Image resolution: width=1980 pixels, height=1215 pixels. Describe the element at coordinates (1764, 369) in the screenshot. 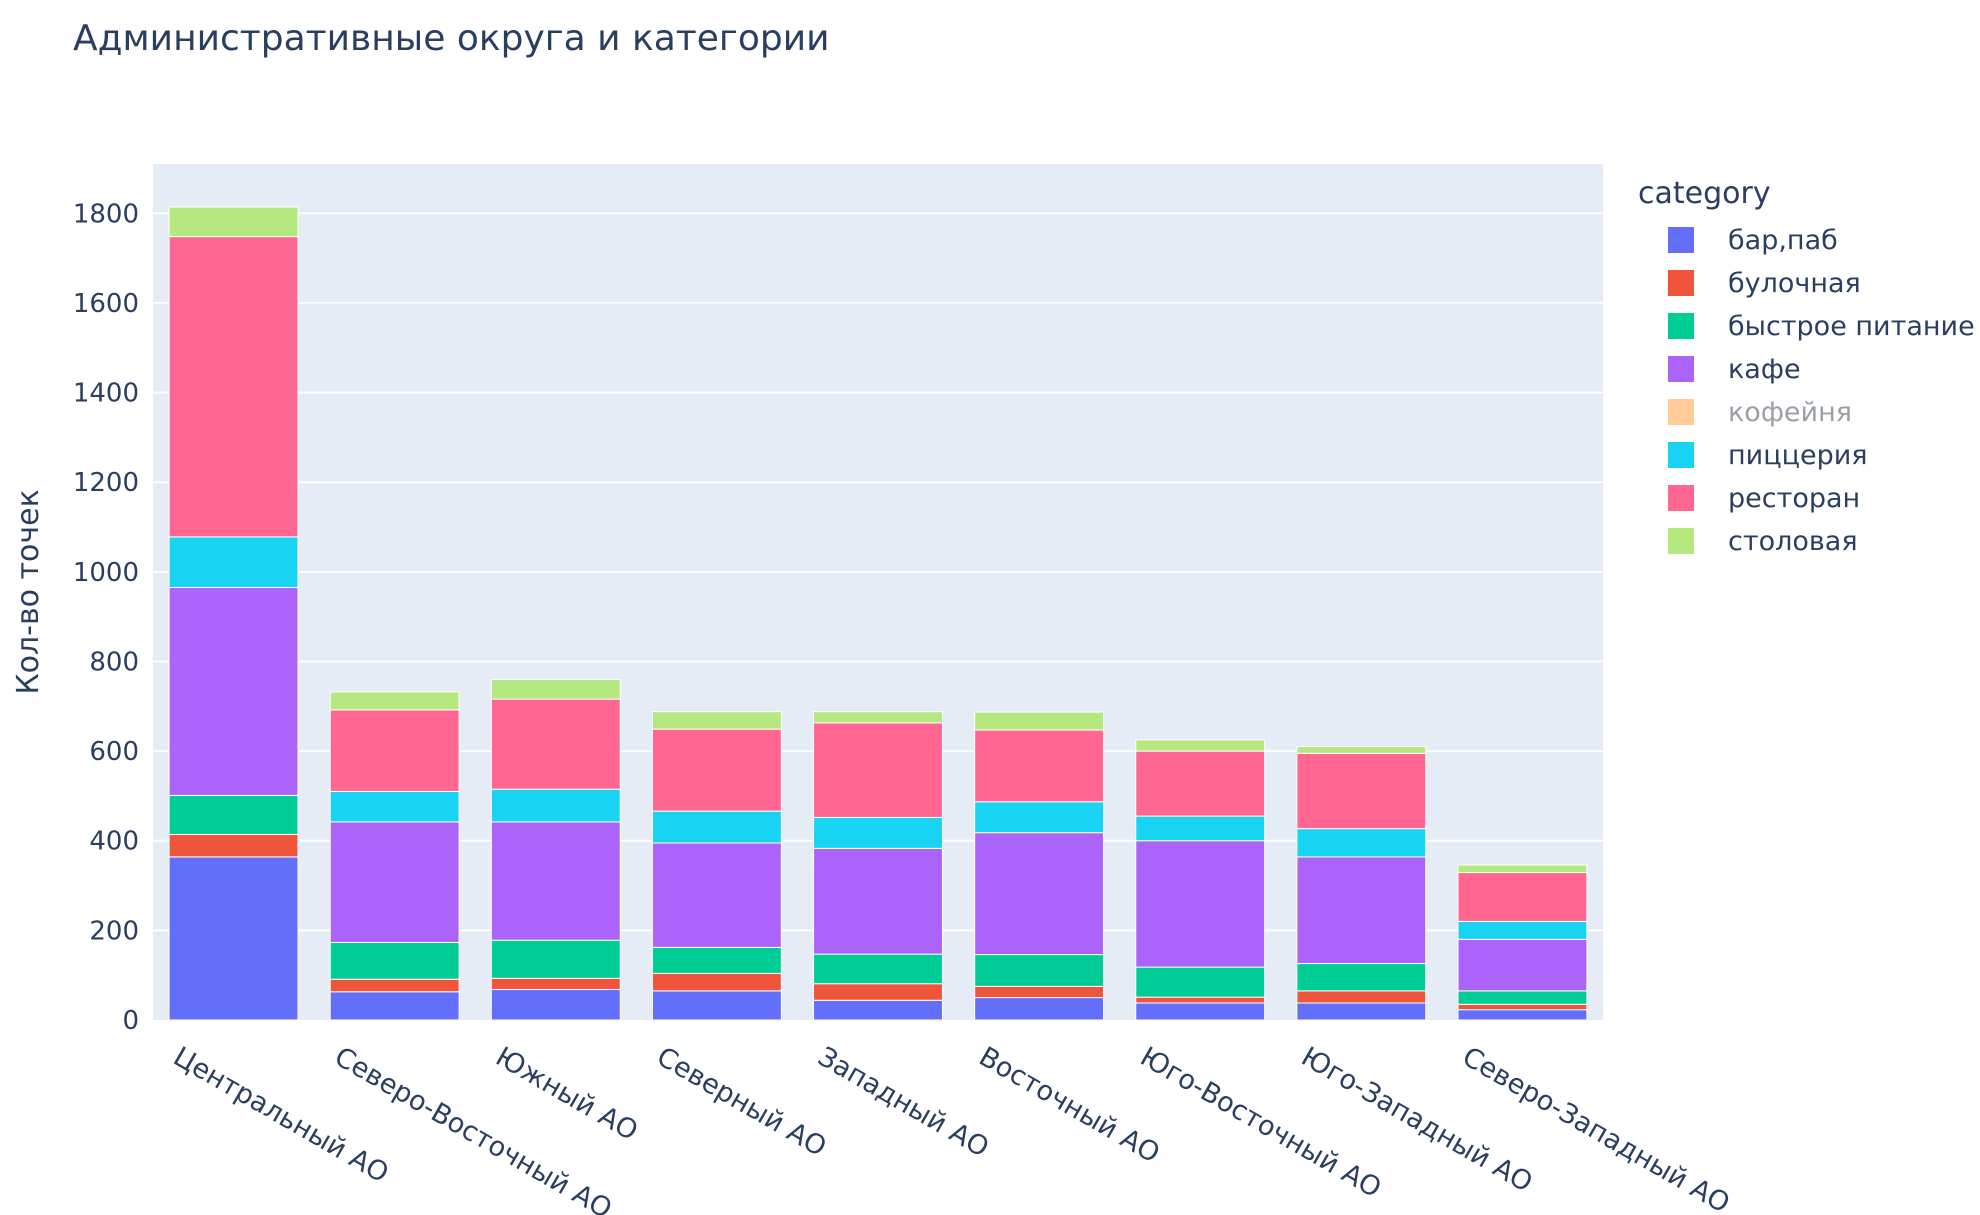

I see `legend-item-label: кафе` at that location.